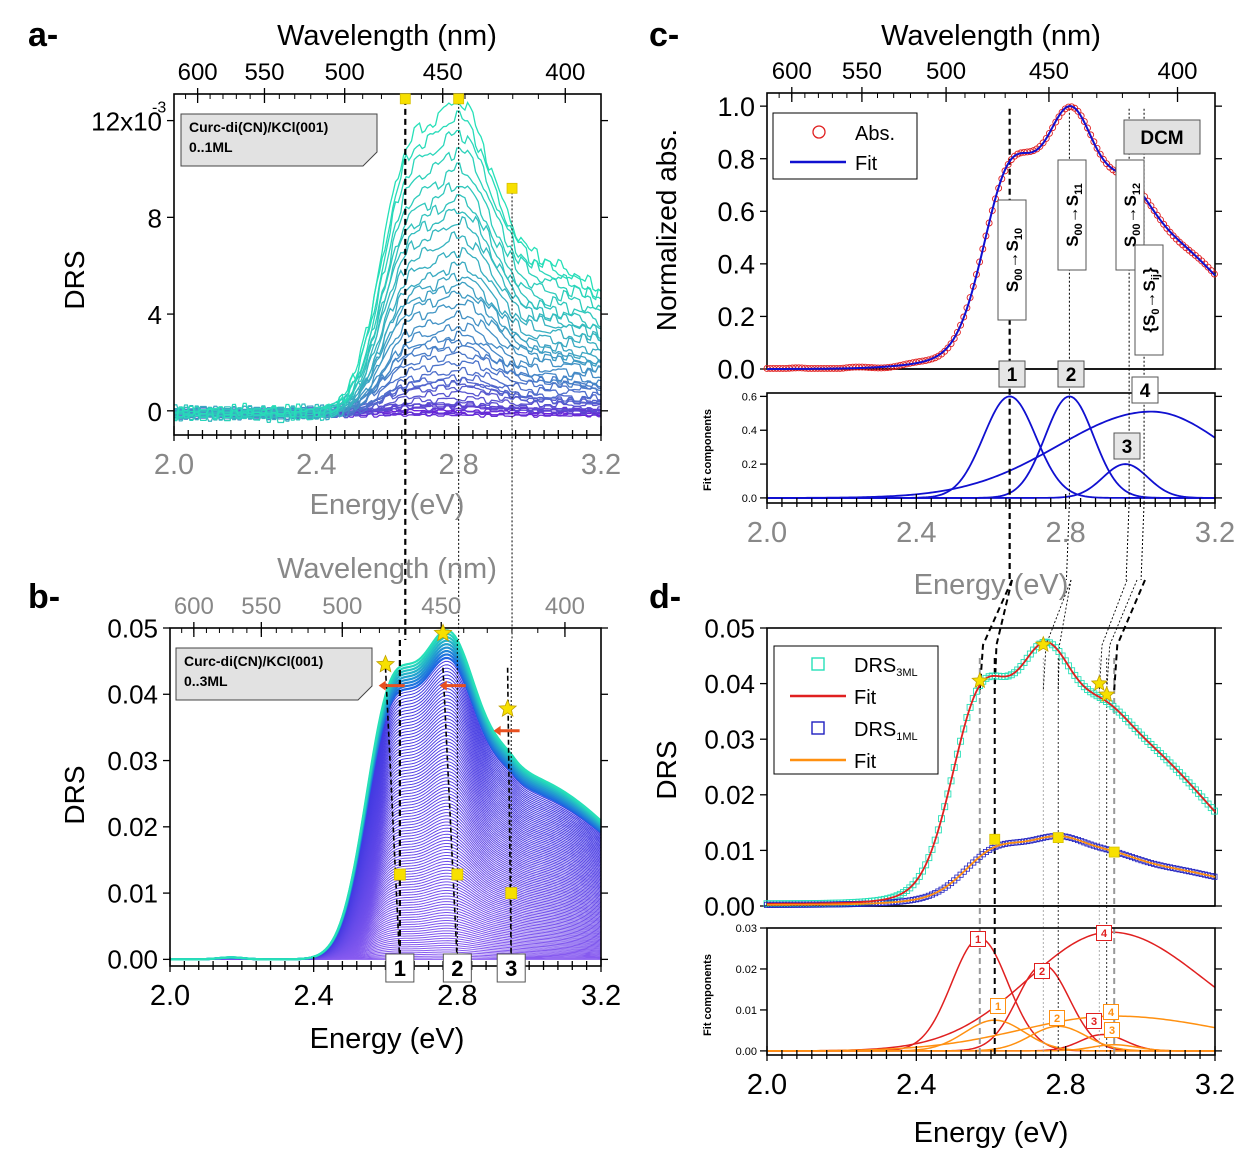 The height and width of the screenshot is (1156, 1250). What do you see at coordinates (274, 674) in the screenshot?
I see `sample-label-box` at bounding box center [274, 674].